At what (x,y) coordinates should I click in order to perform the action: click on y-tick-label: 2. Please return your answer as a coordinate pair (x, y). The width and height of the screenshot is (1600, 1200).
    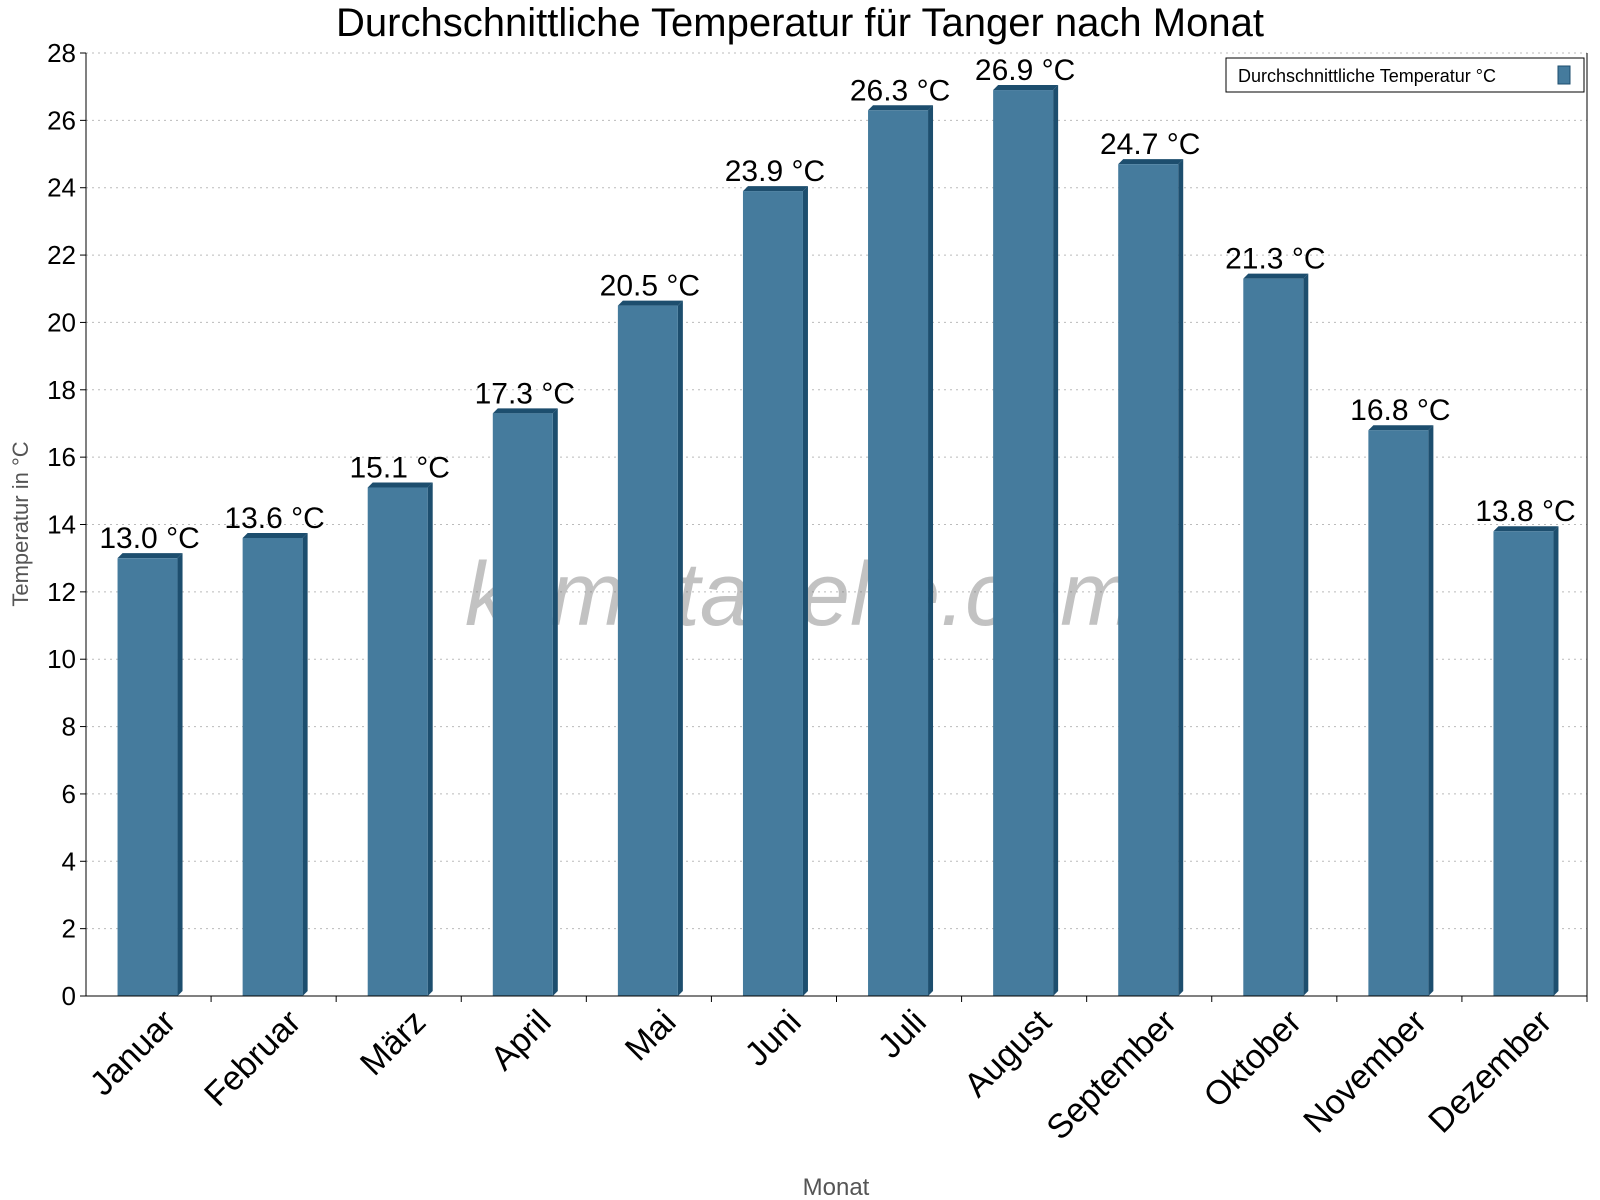
    Looking at the image, I should click on (69, 929).